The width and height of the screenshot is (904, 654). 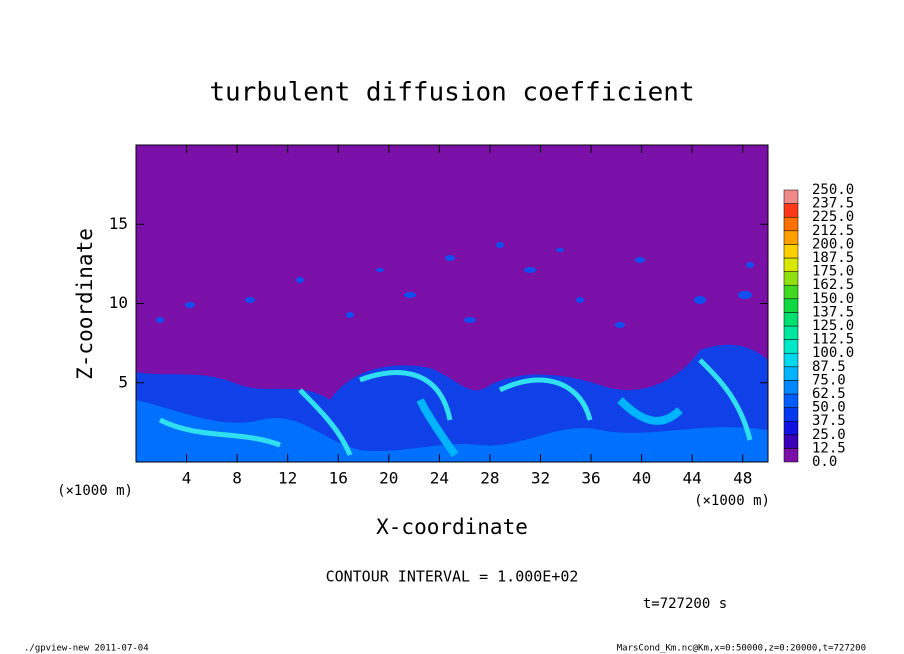 I want to click on colorbar-label: 237.5, so click(x=833, y=204).